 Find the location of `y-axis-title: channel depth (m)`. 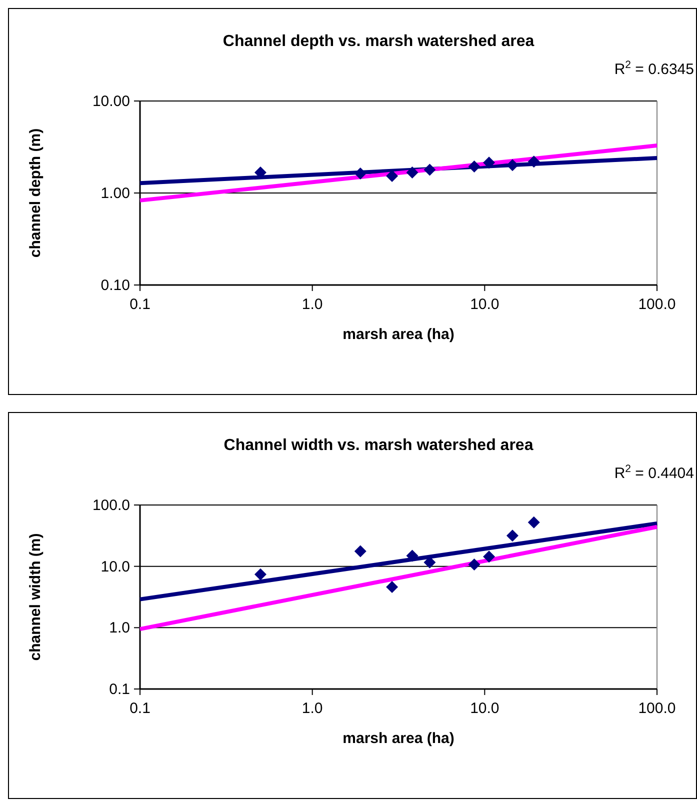

y-axis-title: channel depth (m) is located at coordinates (35, 193).